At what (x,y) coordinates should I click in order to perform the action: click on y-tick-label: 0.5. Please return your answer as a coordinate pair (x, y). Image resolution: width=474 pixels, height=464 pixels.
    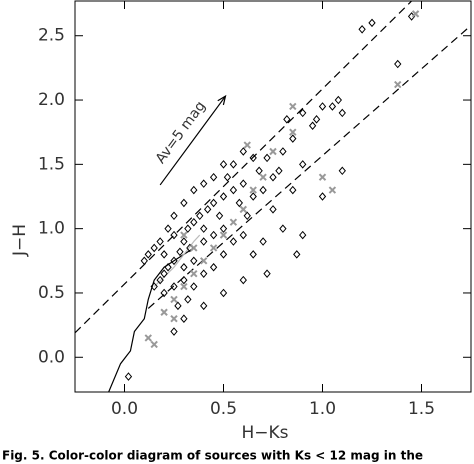
    Looking at the image, I should click on (51, 293).